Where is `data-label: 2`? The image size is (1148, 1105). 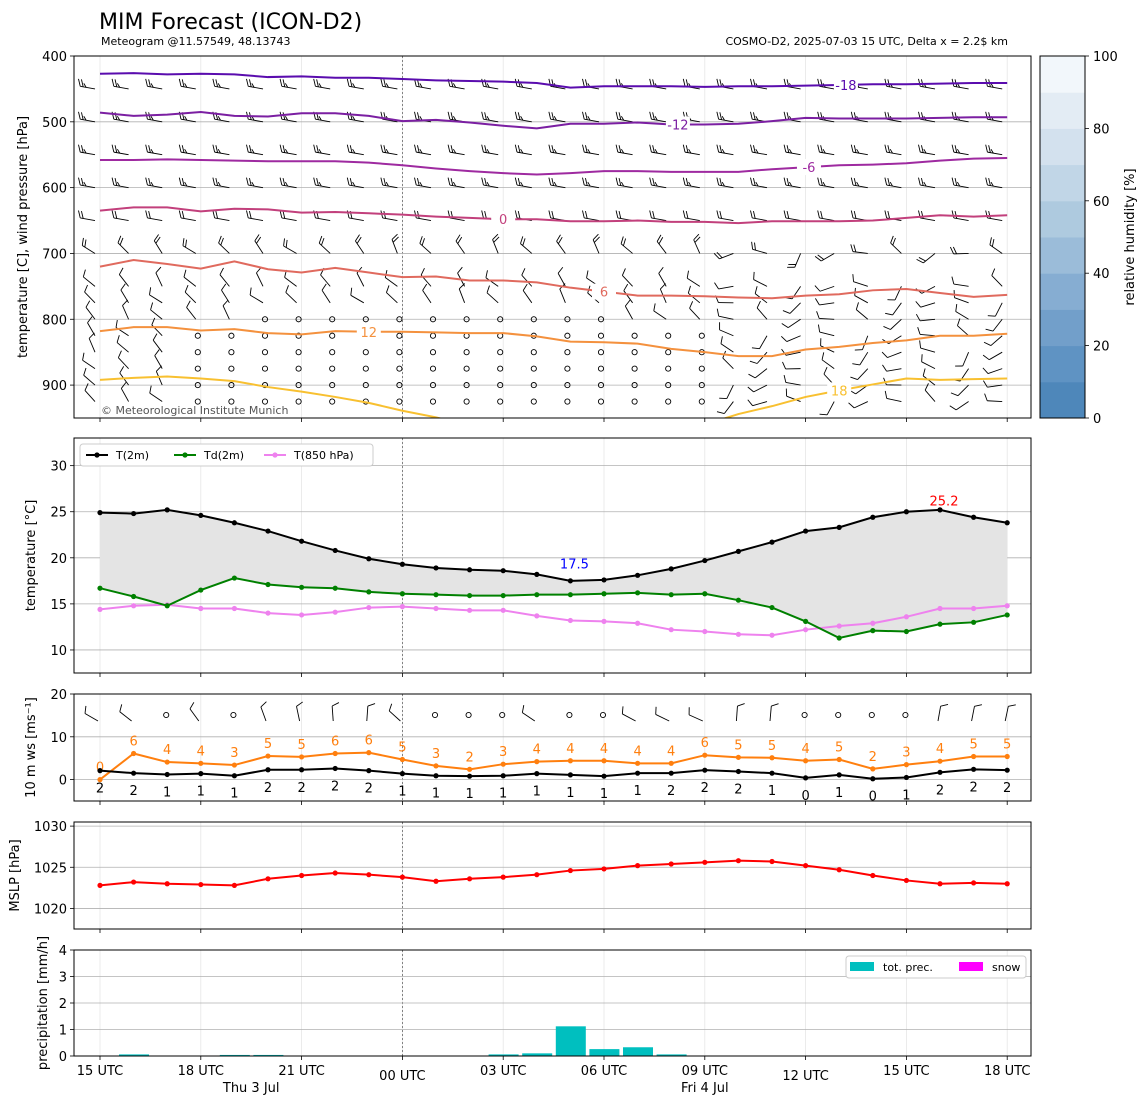
data-label: 2 is located at coordinates (301, 788).